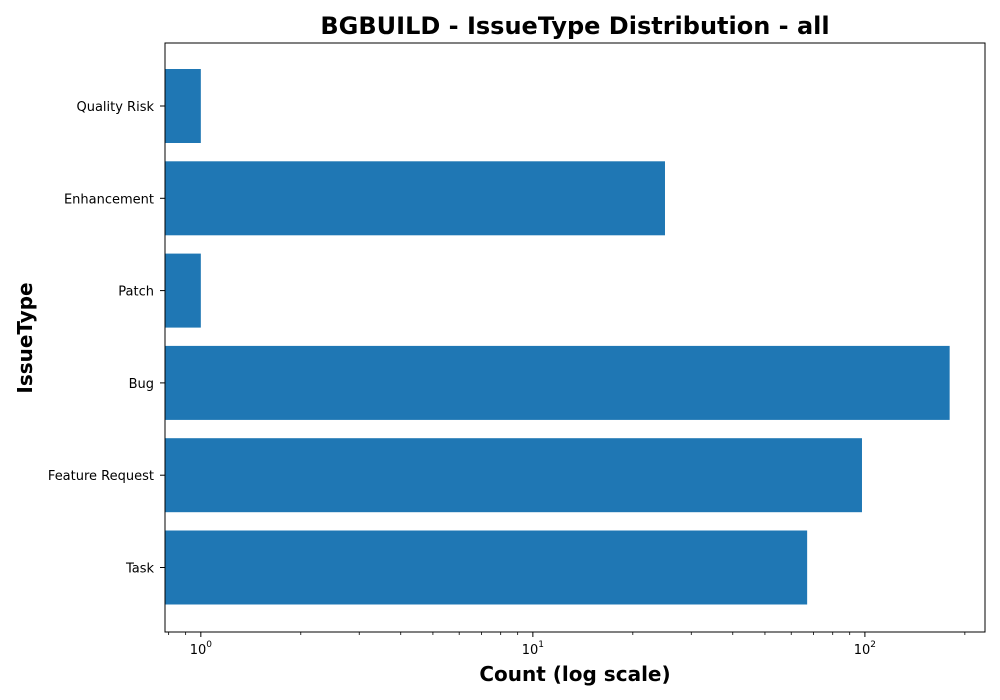 This screenshot has height=700, width=1000. Describe the element at coordinates (541, 645) in the screenshot. I see `x-tick-exponent: 1` at that location.